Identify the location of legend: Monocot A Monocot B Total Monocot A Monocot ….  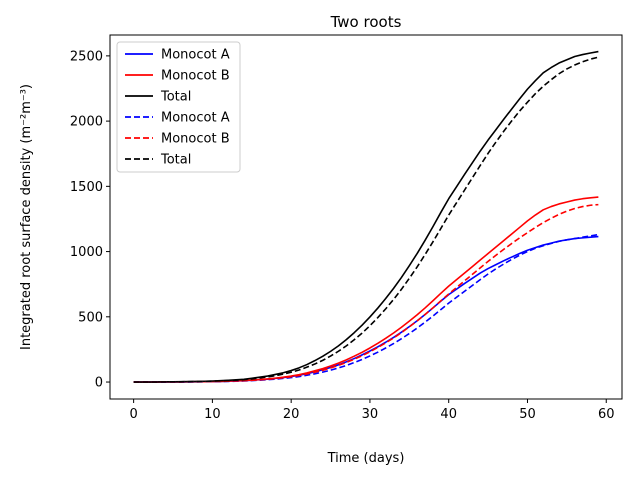
(178, 107).